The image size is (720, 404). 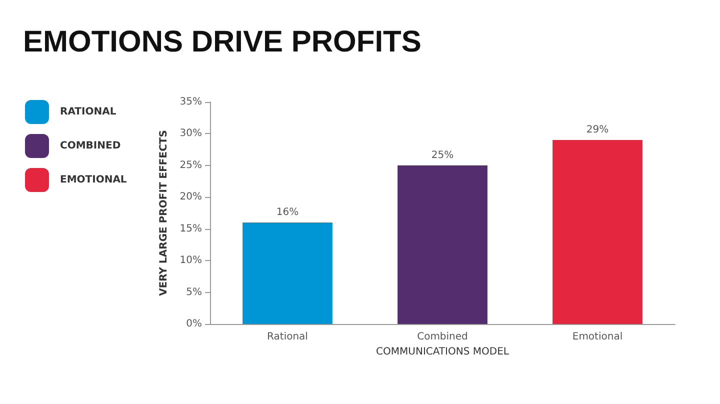 I want to click on legend-label: COMBINED, so click(x=90, y=146).